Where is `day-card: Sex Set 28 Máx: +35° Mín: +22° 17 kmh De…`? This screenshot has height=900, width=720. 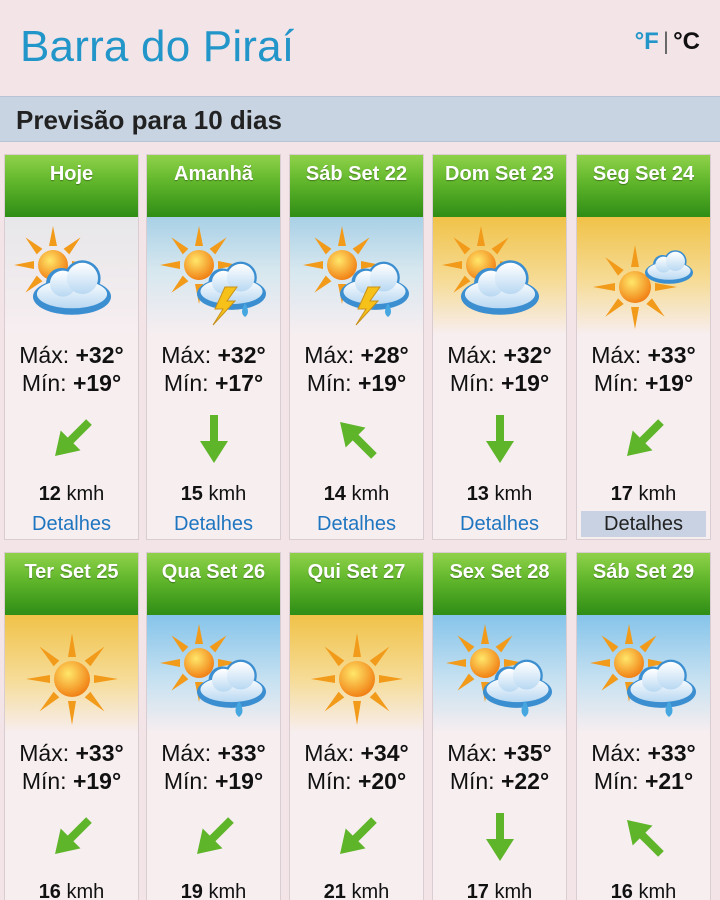 day-card: Sex Set 28 Máx: +35° Mín: +22° 17 kmh De… is located at coordinates (499, 726).